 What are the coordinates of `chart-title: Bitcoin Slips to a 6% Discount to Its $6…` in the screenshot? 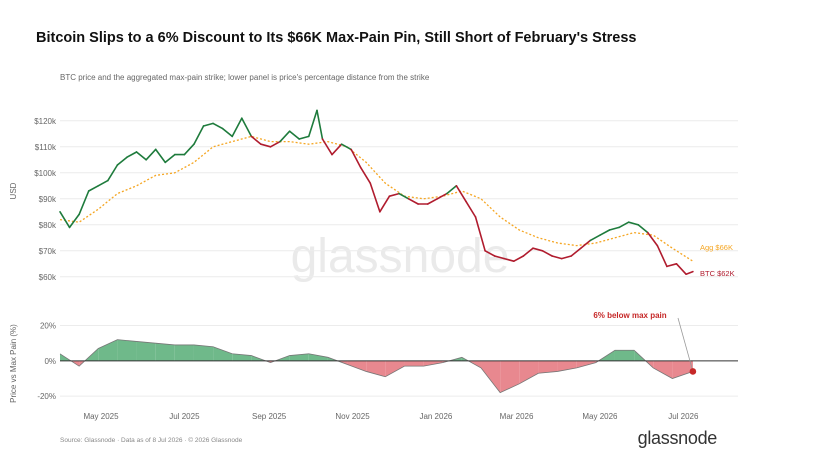 It's located at (336, 38).